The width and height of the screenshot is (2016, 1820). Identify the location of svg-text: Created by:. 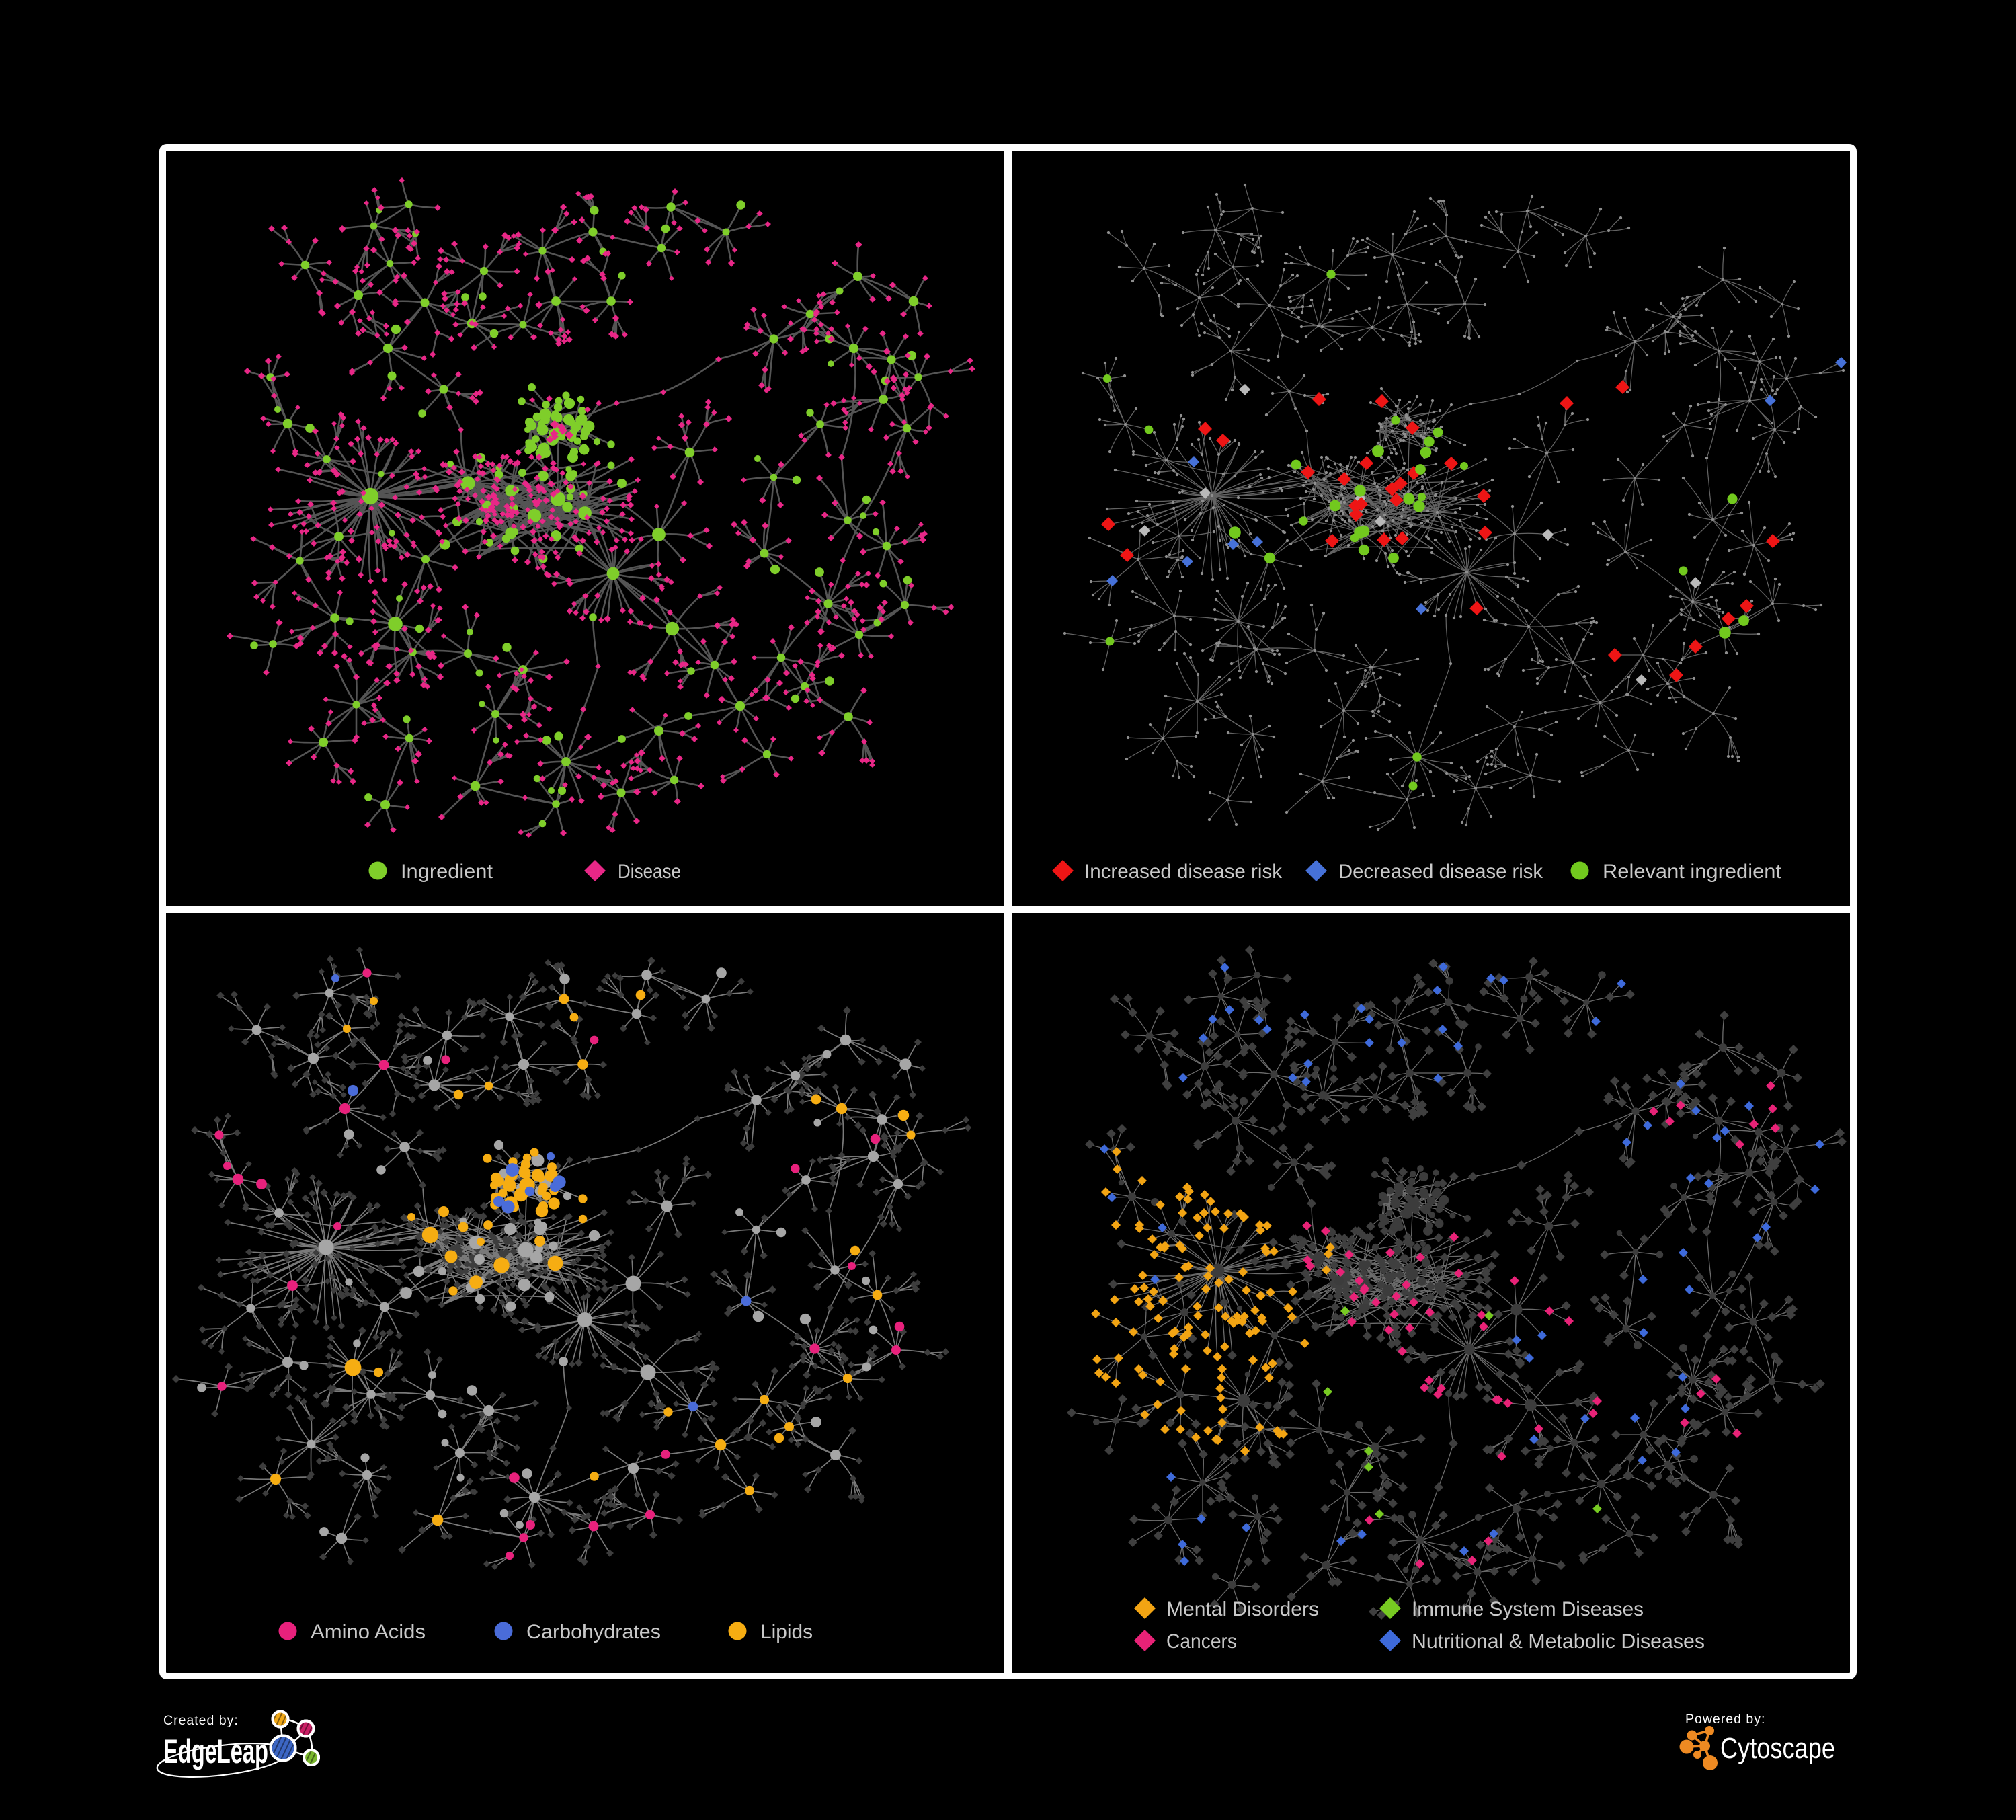
(201, 1720).